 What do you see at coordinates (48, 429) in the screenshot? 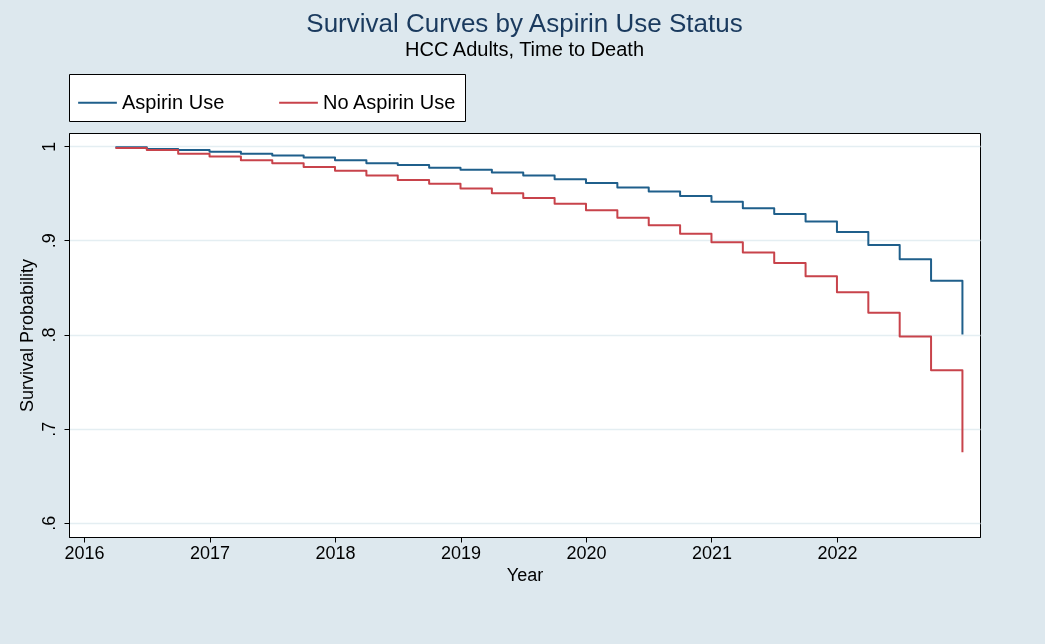
I see `y-tick-label: .7` at bounding box center [48, 429].